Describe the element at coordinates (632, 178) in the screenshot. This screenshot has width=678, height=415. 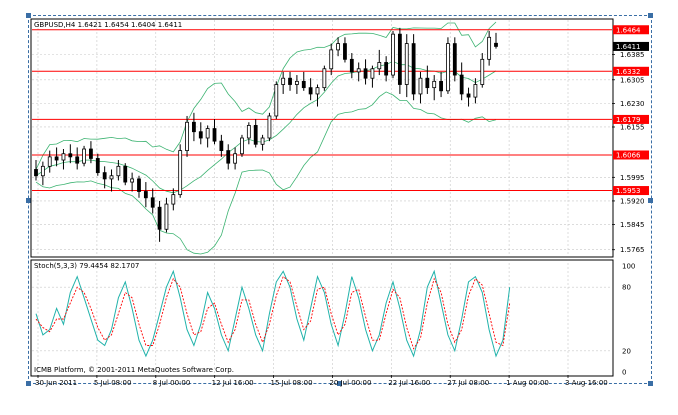
I see `price-tick-label: 1.5995` at that location.